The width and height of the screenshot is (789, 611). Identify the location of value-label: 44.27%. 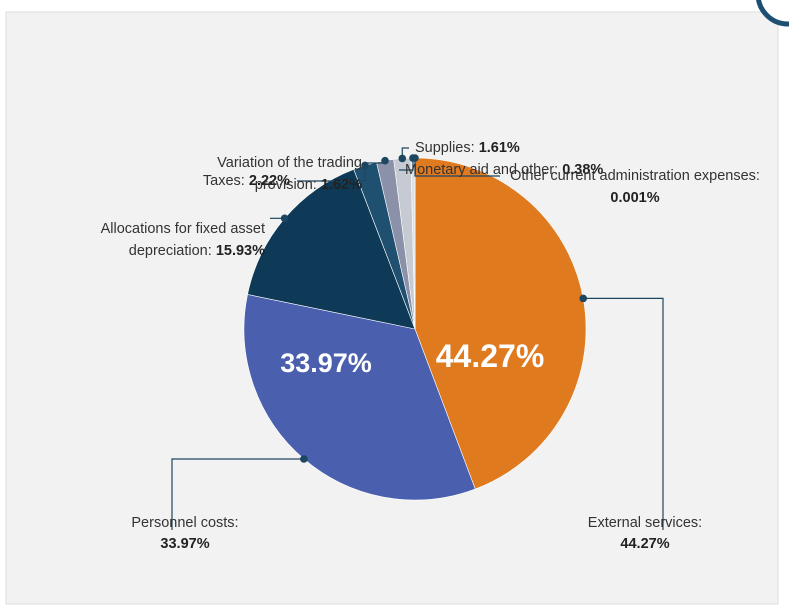
(645, 544).